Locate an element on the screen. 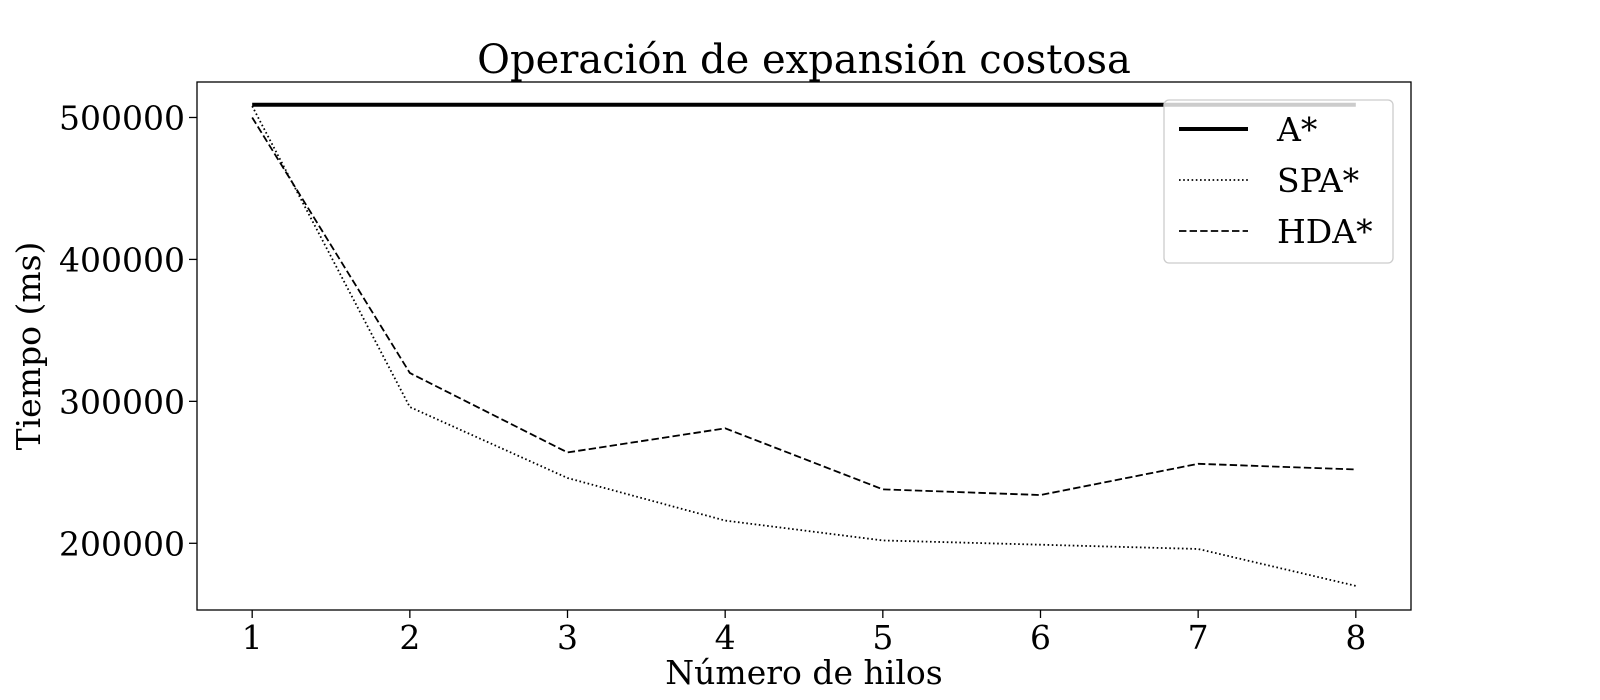 This screenshot has width=1600, height=700. y-tick-label: 500000 is located at coordinates (122, 117).